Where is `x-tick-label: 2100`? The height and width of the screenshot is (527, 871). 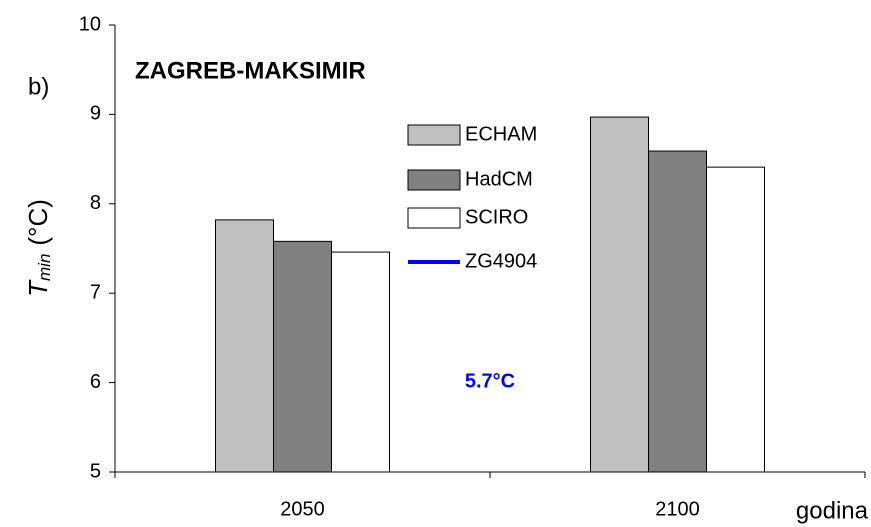 x-tick-label: 2100 is located at coordinates (677, 509).